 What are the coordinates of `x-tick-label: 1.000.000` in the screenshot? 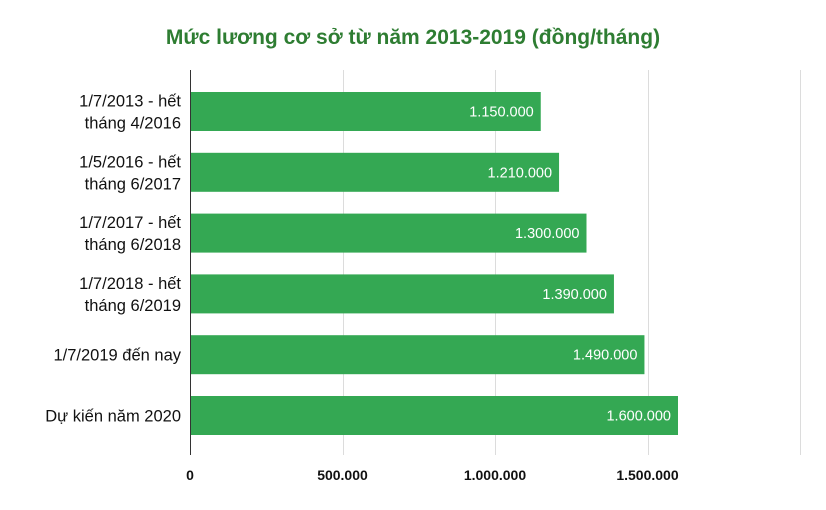 It's located at (495, 475).